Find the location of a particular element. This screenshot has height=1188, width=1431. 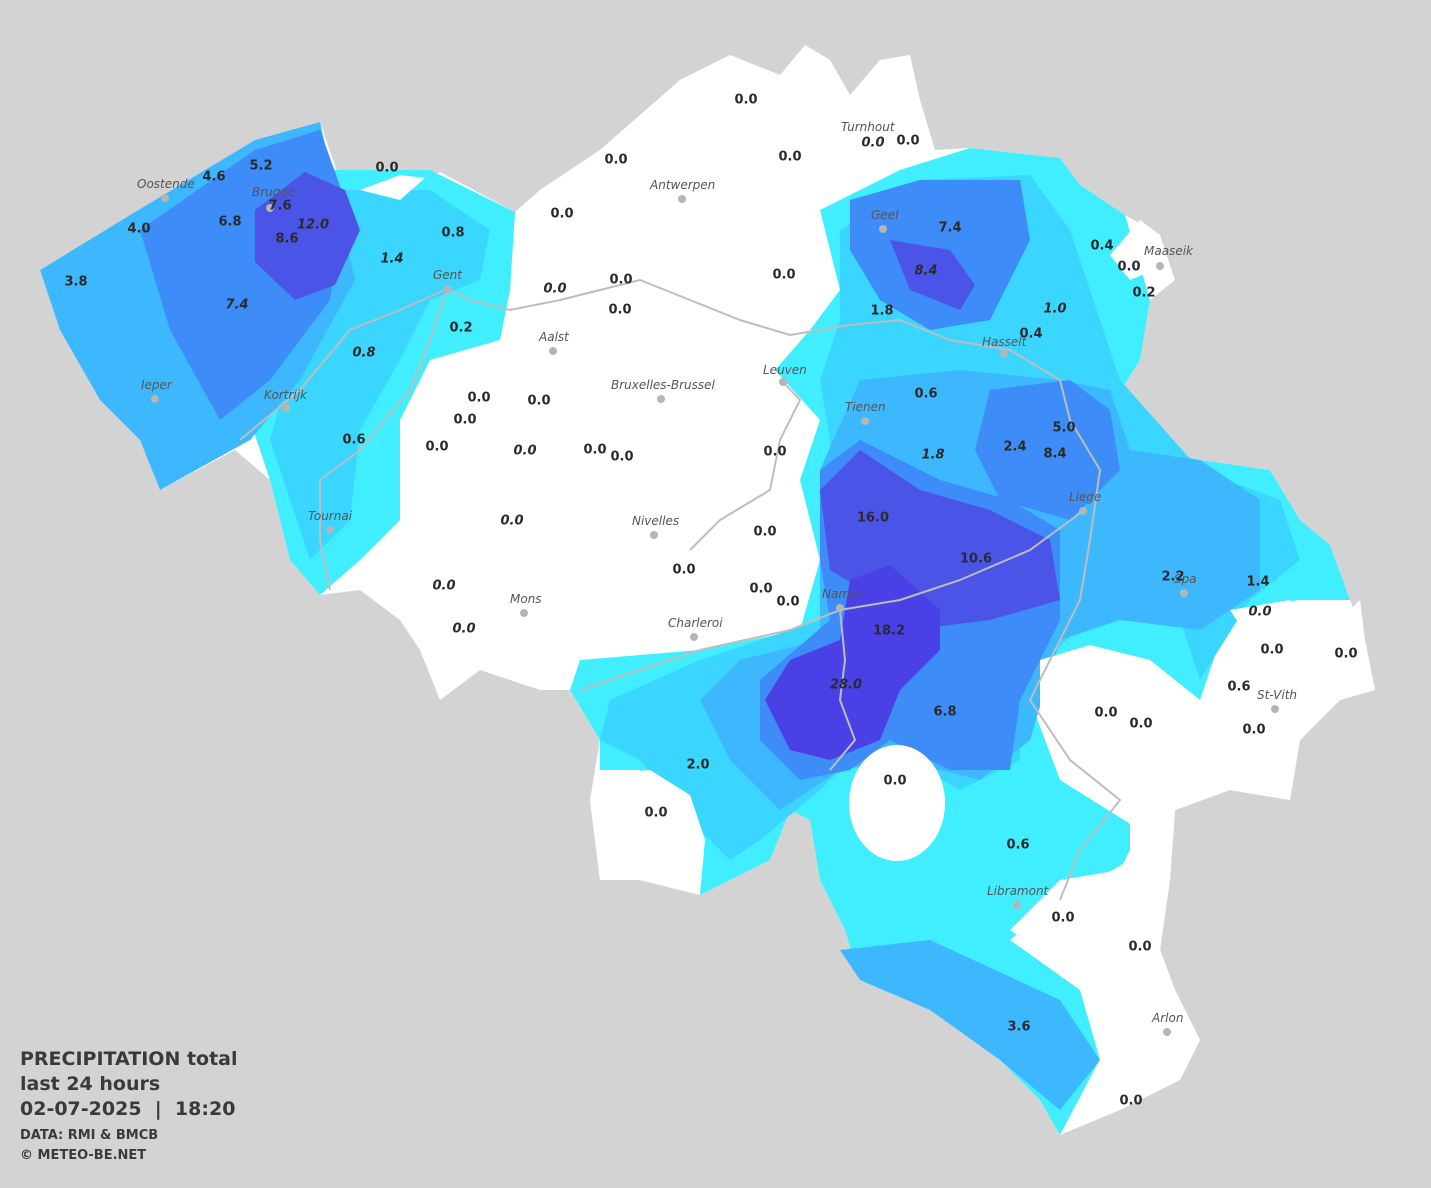

city-name: Oostende is located at coordinates (166, 184).